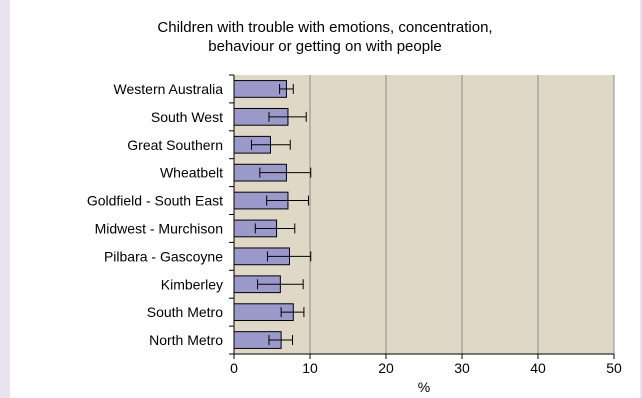 This screenshot has width=642, height=398. I want to click on category-label-4: Goldfield - South East, so click(155, 201).